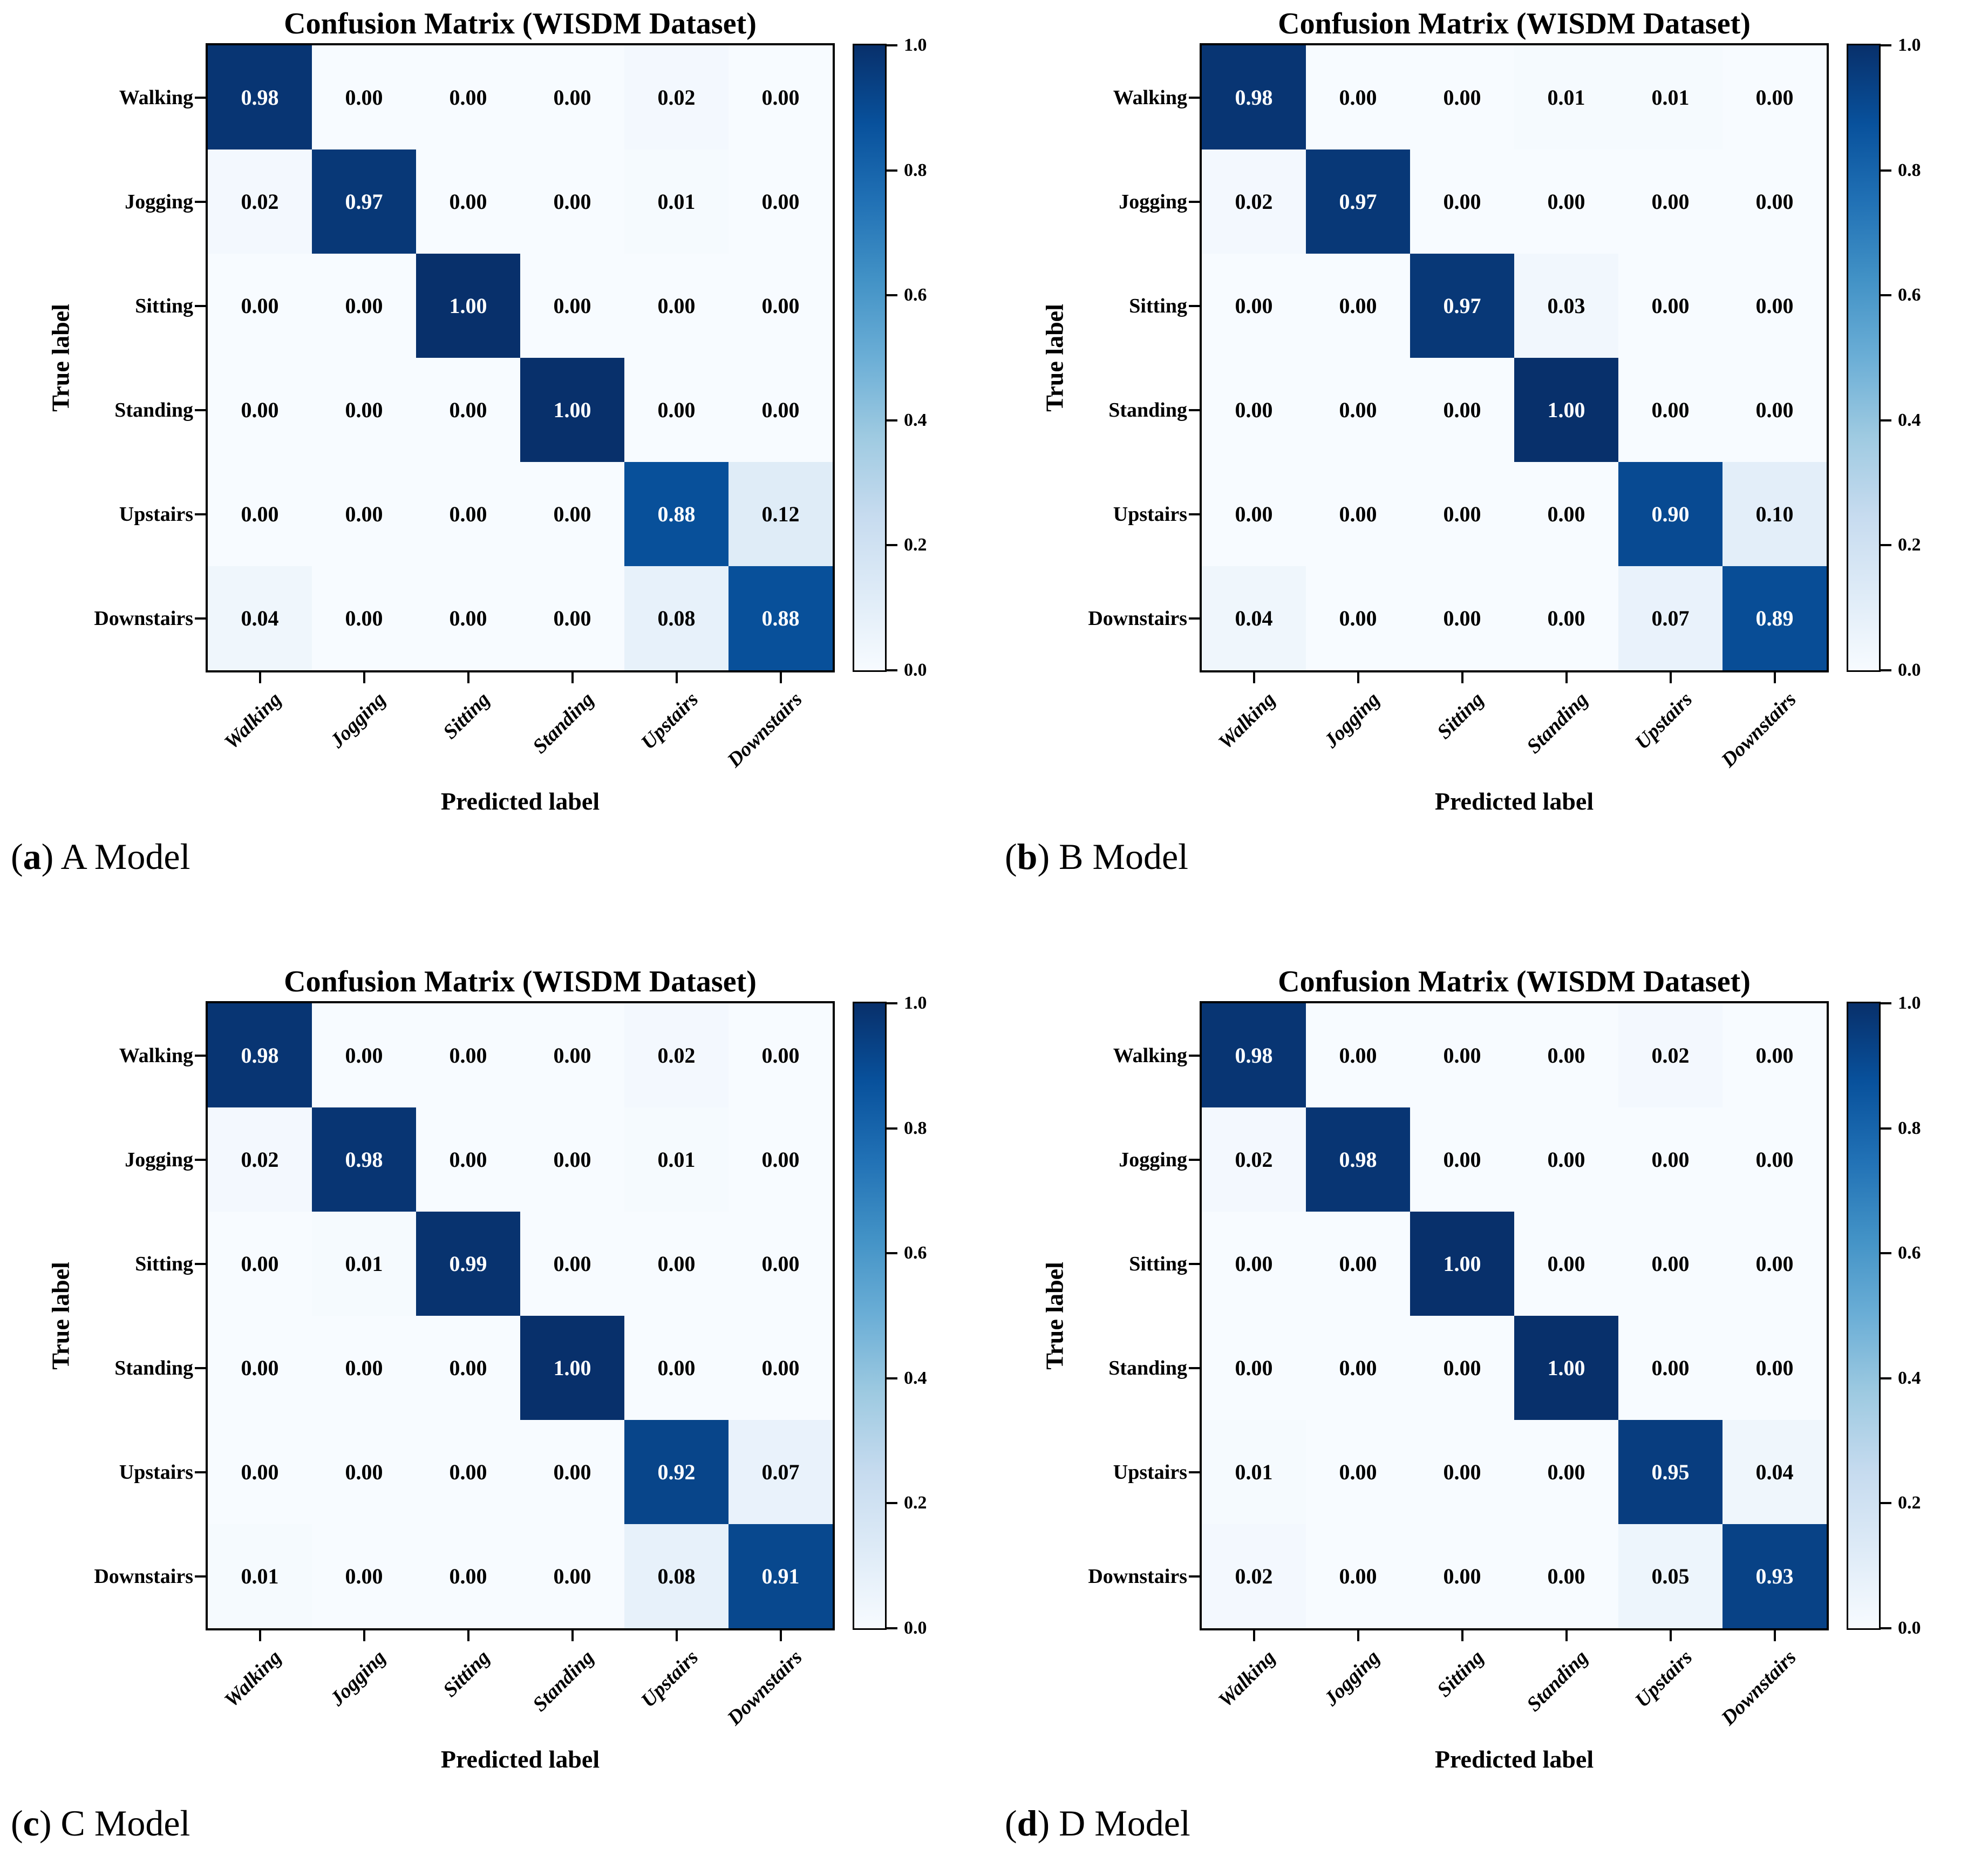 The image size is (1988, 1849). Describe the element at coordinates (1910, 295) in the screenshot. I see `colorbar-tick-label: 0.6` at that location.